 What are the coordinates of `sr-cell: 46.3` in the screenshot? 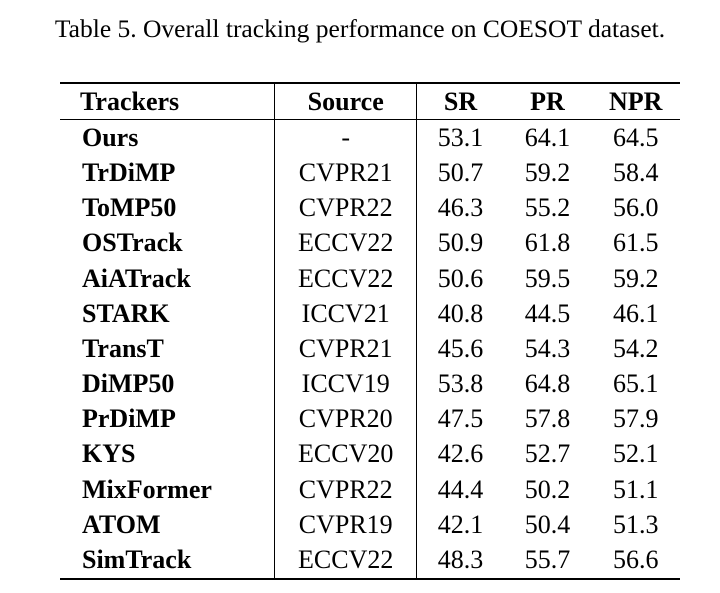 It's located at (460, 208).